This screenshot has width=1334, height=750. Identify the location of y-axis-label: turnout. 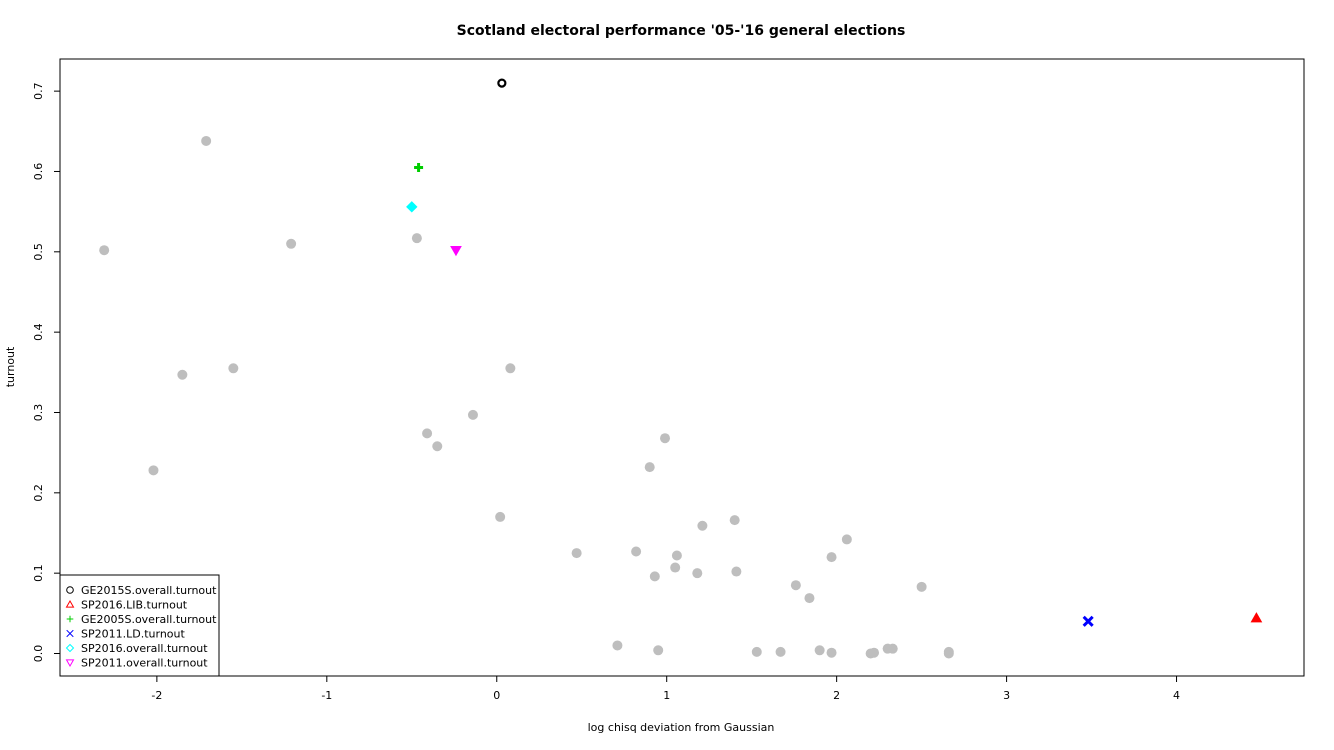
(10, 366).